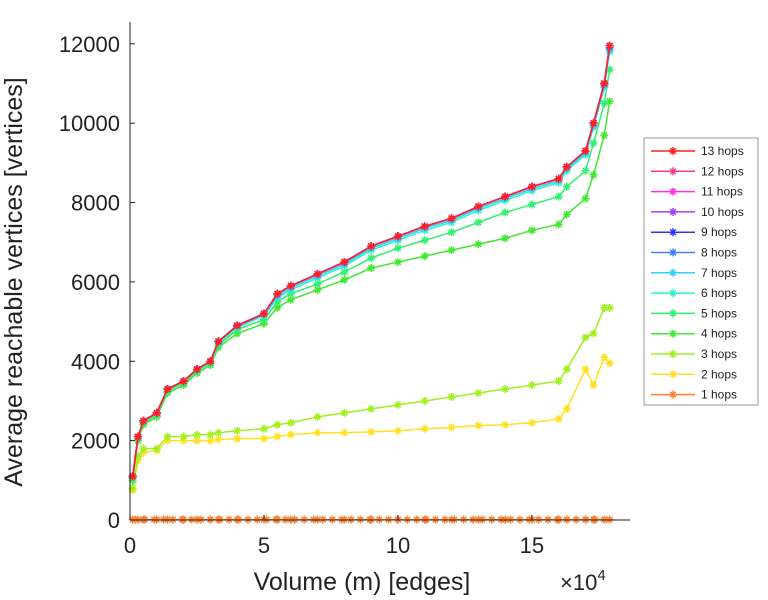 The width and height of the screenshot is (768, 600). Describe the element at coordinates (95, 282) in the screenshot. I see `y-tick-label: 6000` at that location.